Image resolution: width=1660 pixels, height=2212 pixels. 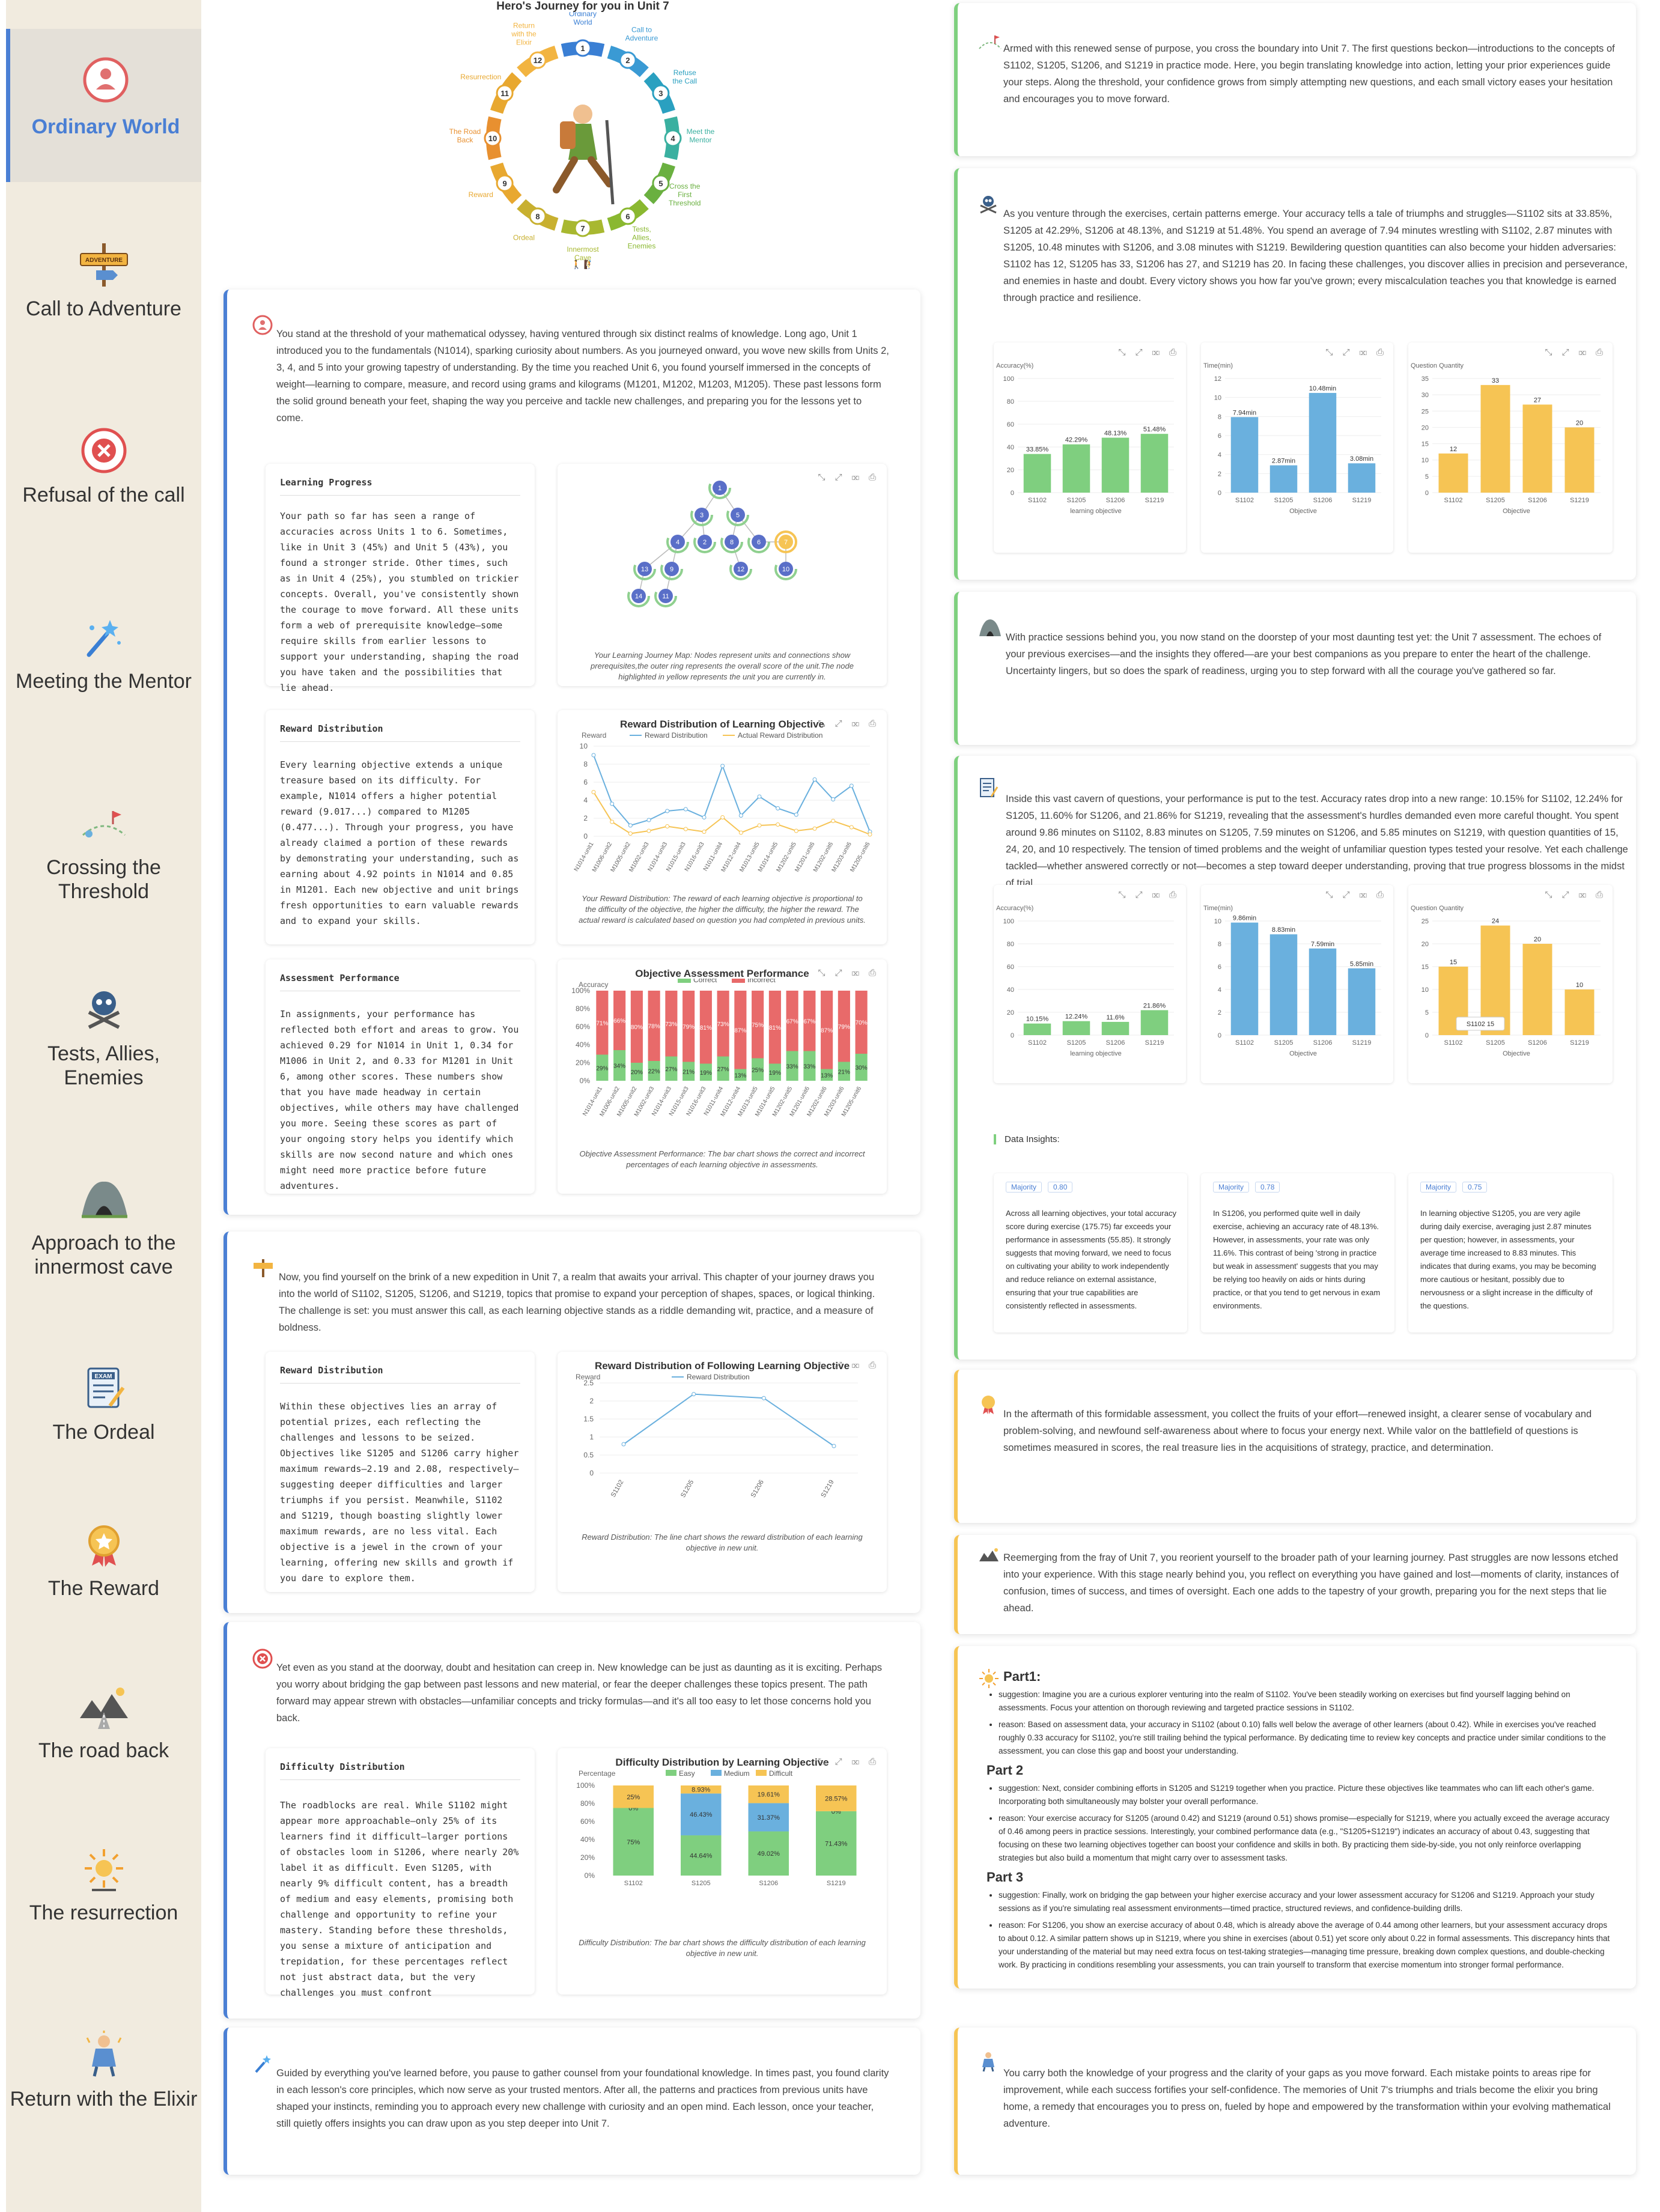 What do you see at coordinates (1283, 930) in the screenshot?
I see `bar-value-label: 8.83min` at bounding box center [1283, 930].